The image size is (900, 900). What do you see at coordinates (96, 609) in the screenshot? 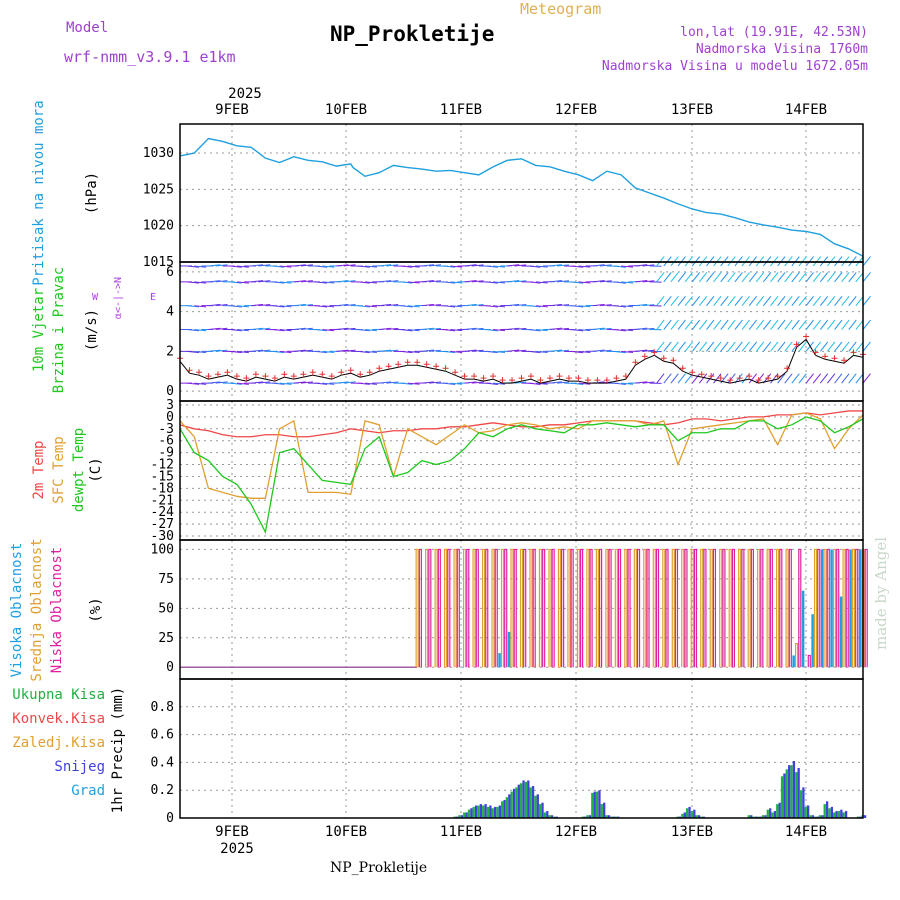
I see `cloud-units: (%)` at bounding box center [96, 609].